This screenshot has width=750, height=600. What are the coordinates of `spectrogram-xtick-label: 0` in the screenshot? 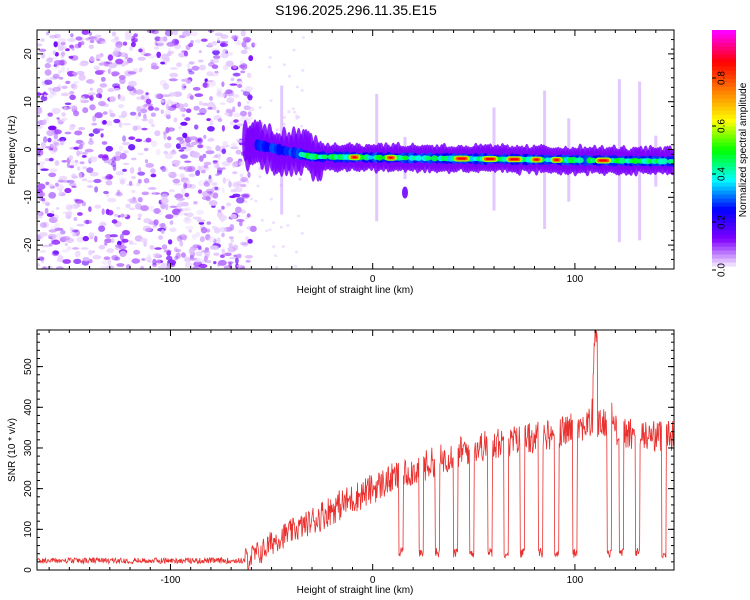 It's located at (373, 279).